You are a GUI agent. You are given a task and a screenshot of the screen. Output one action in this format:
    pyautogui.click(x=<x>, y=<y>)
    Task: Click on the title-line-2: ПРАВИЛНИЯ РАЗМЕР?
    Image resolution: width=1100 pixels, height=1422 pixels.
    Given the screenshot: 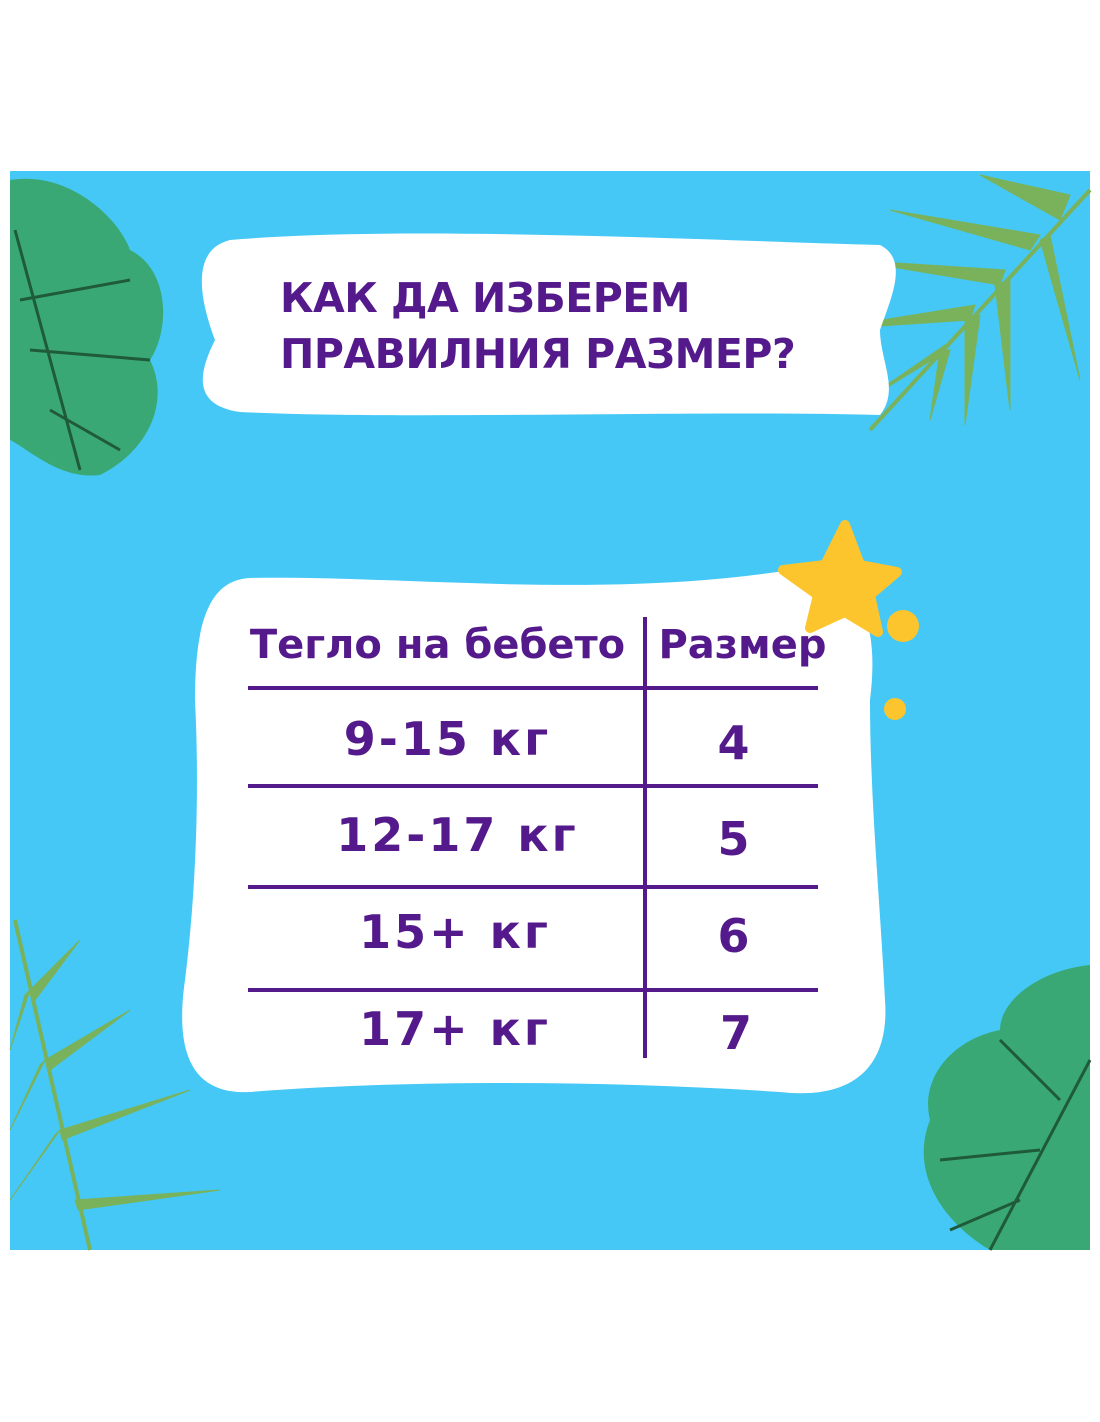 What is the action you would take?
    pyautogui.click(x=538, y=354)
    